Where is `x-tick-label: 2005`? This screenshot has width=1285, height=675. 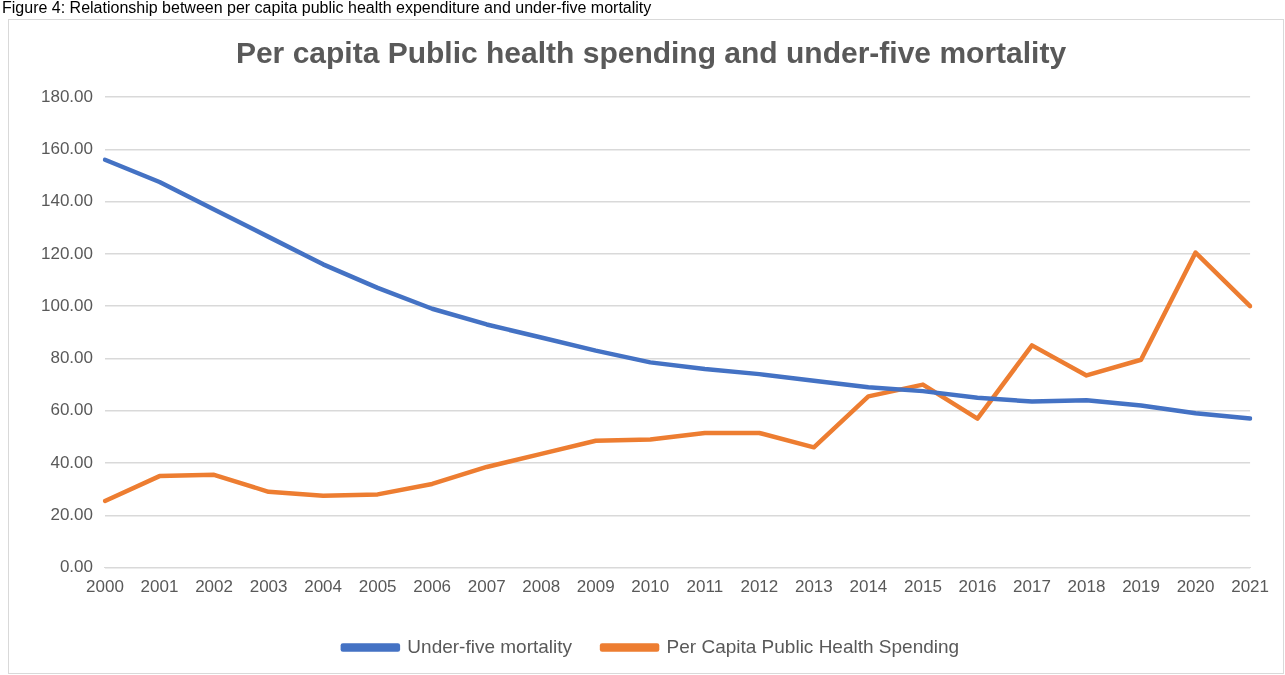 x-tick-label: 2005 is located at coordinates (377, 587).